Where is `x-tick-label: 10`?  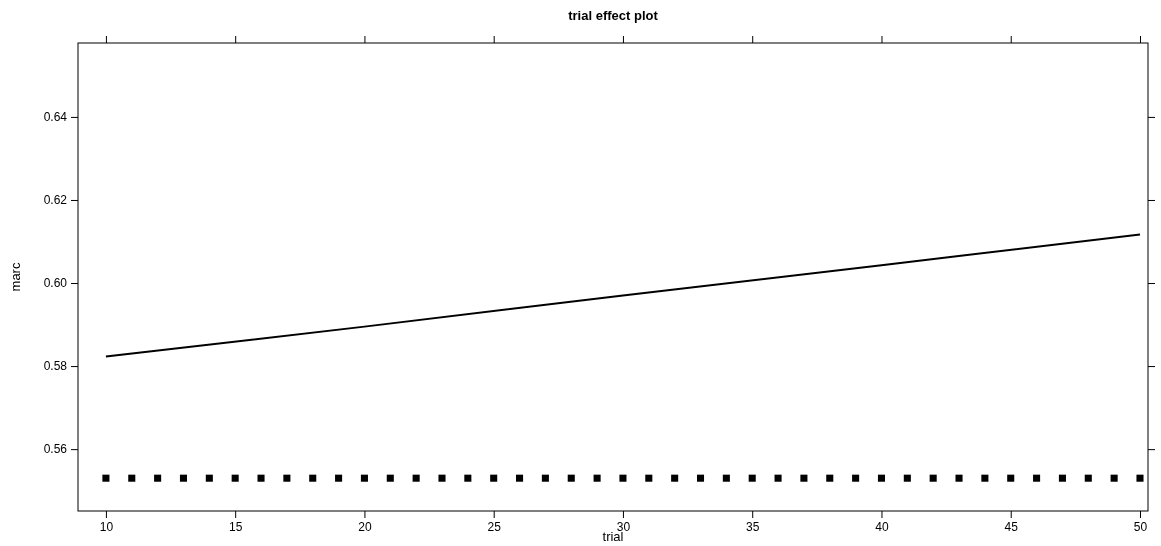
x-tick-label: 10 is located at coordinates (106, 526).